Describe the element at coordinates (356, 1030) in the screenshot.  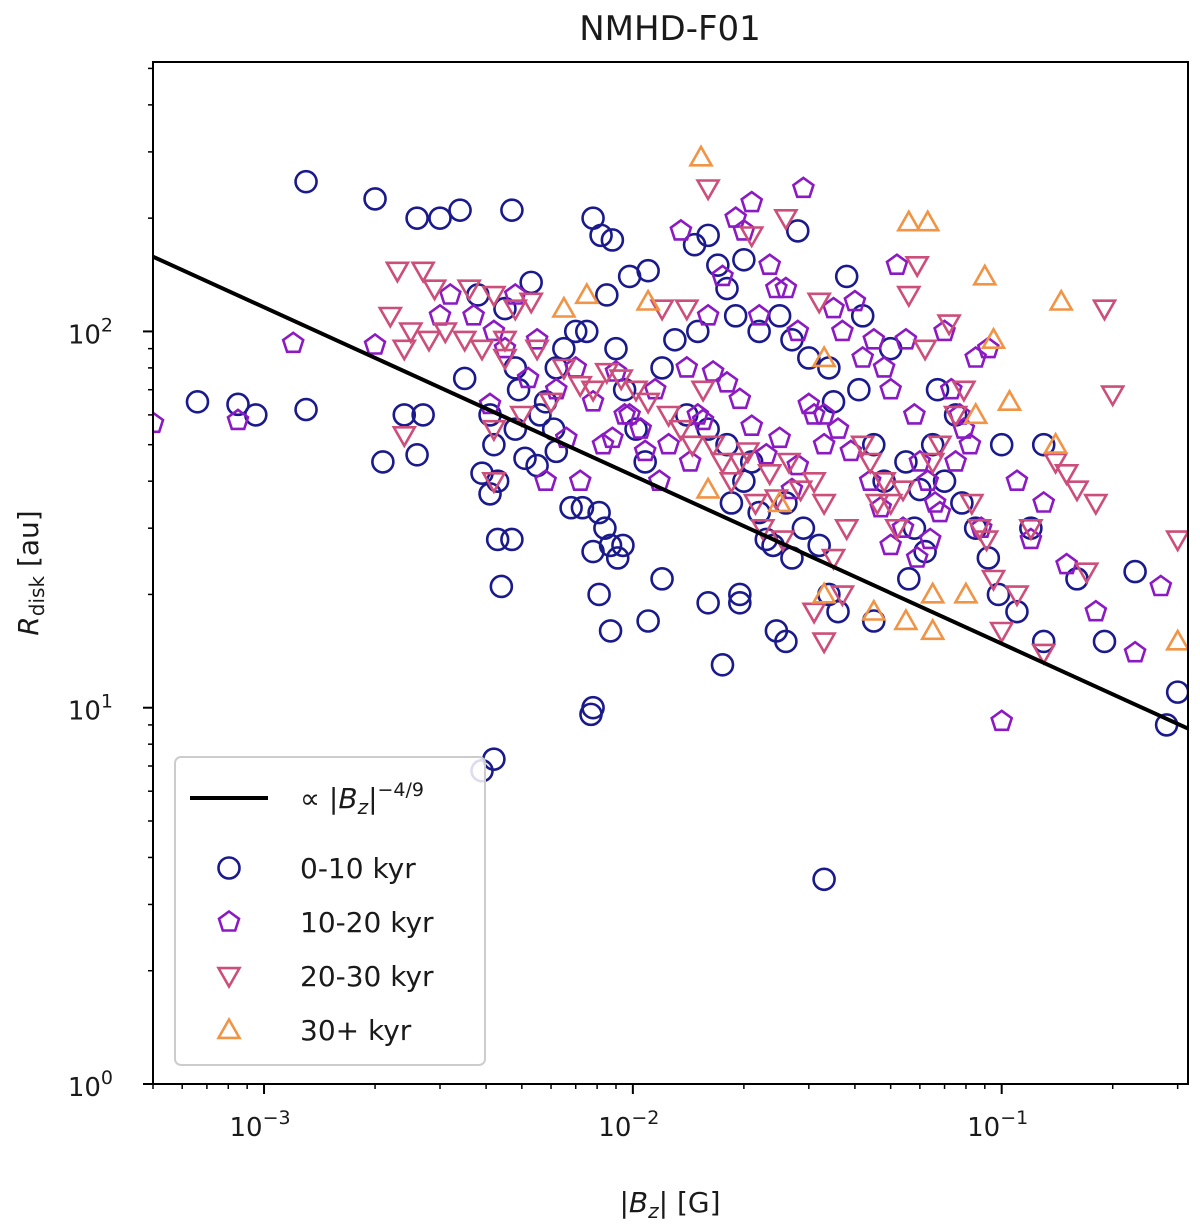
I see `legend-label: 30+ kyr` at that location.